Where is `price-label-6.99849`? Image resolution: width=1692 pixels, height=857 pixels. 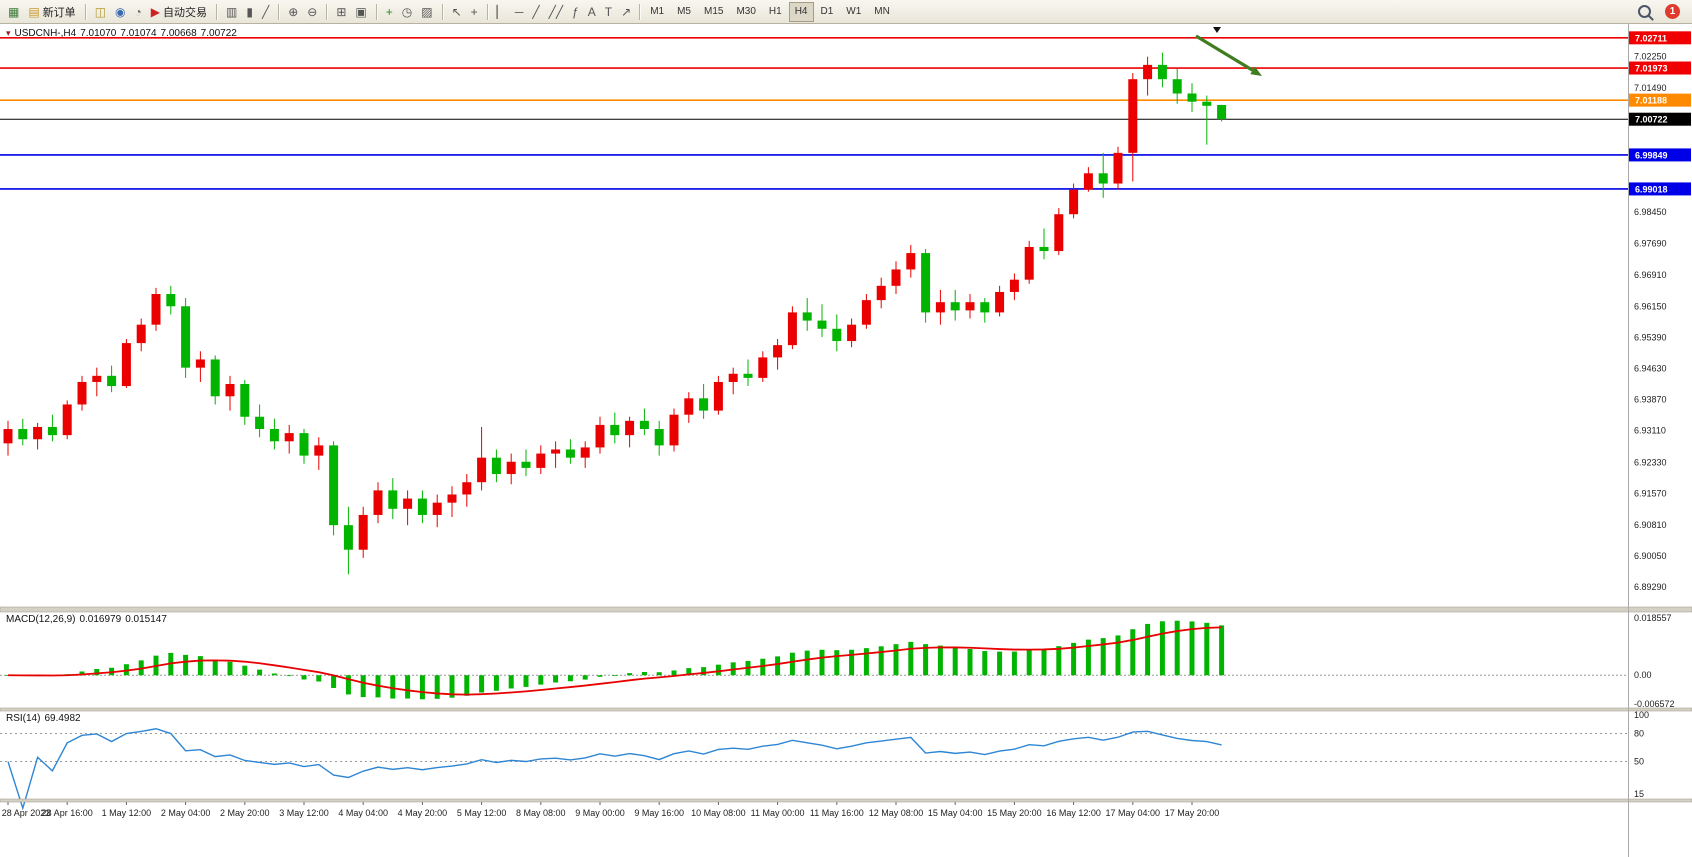 price-label-6.99849 is located at coordinates (1660, 155).